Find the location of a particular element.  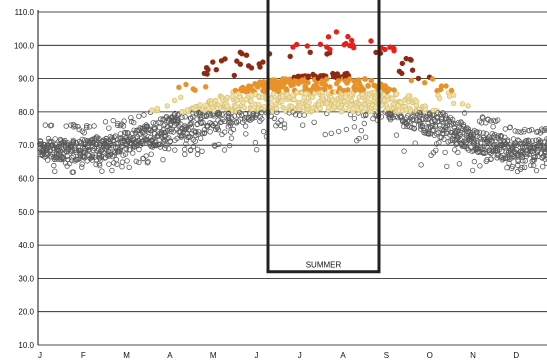

x-tick-label-8: S is located at coordinates (386, 355).